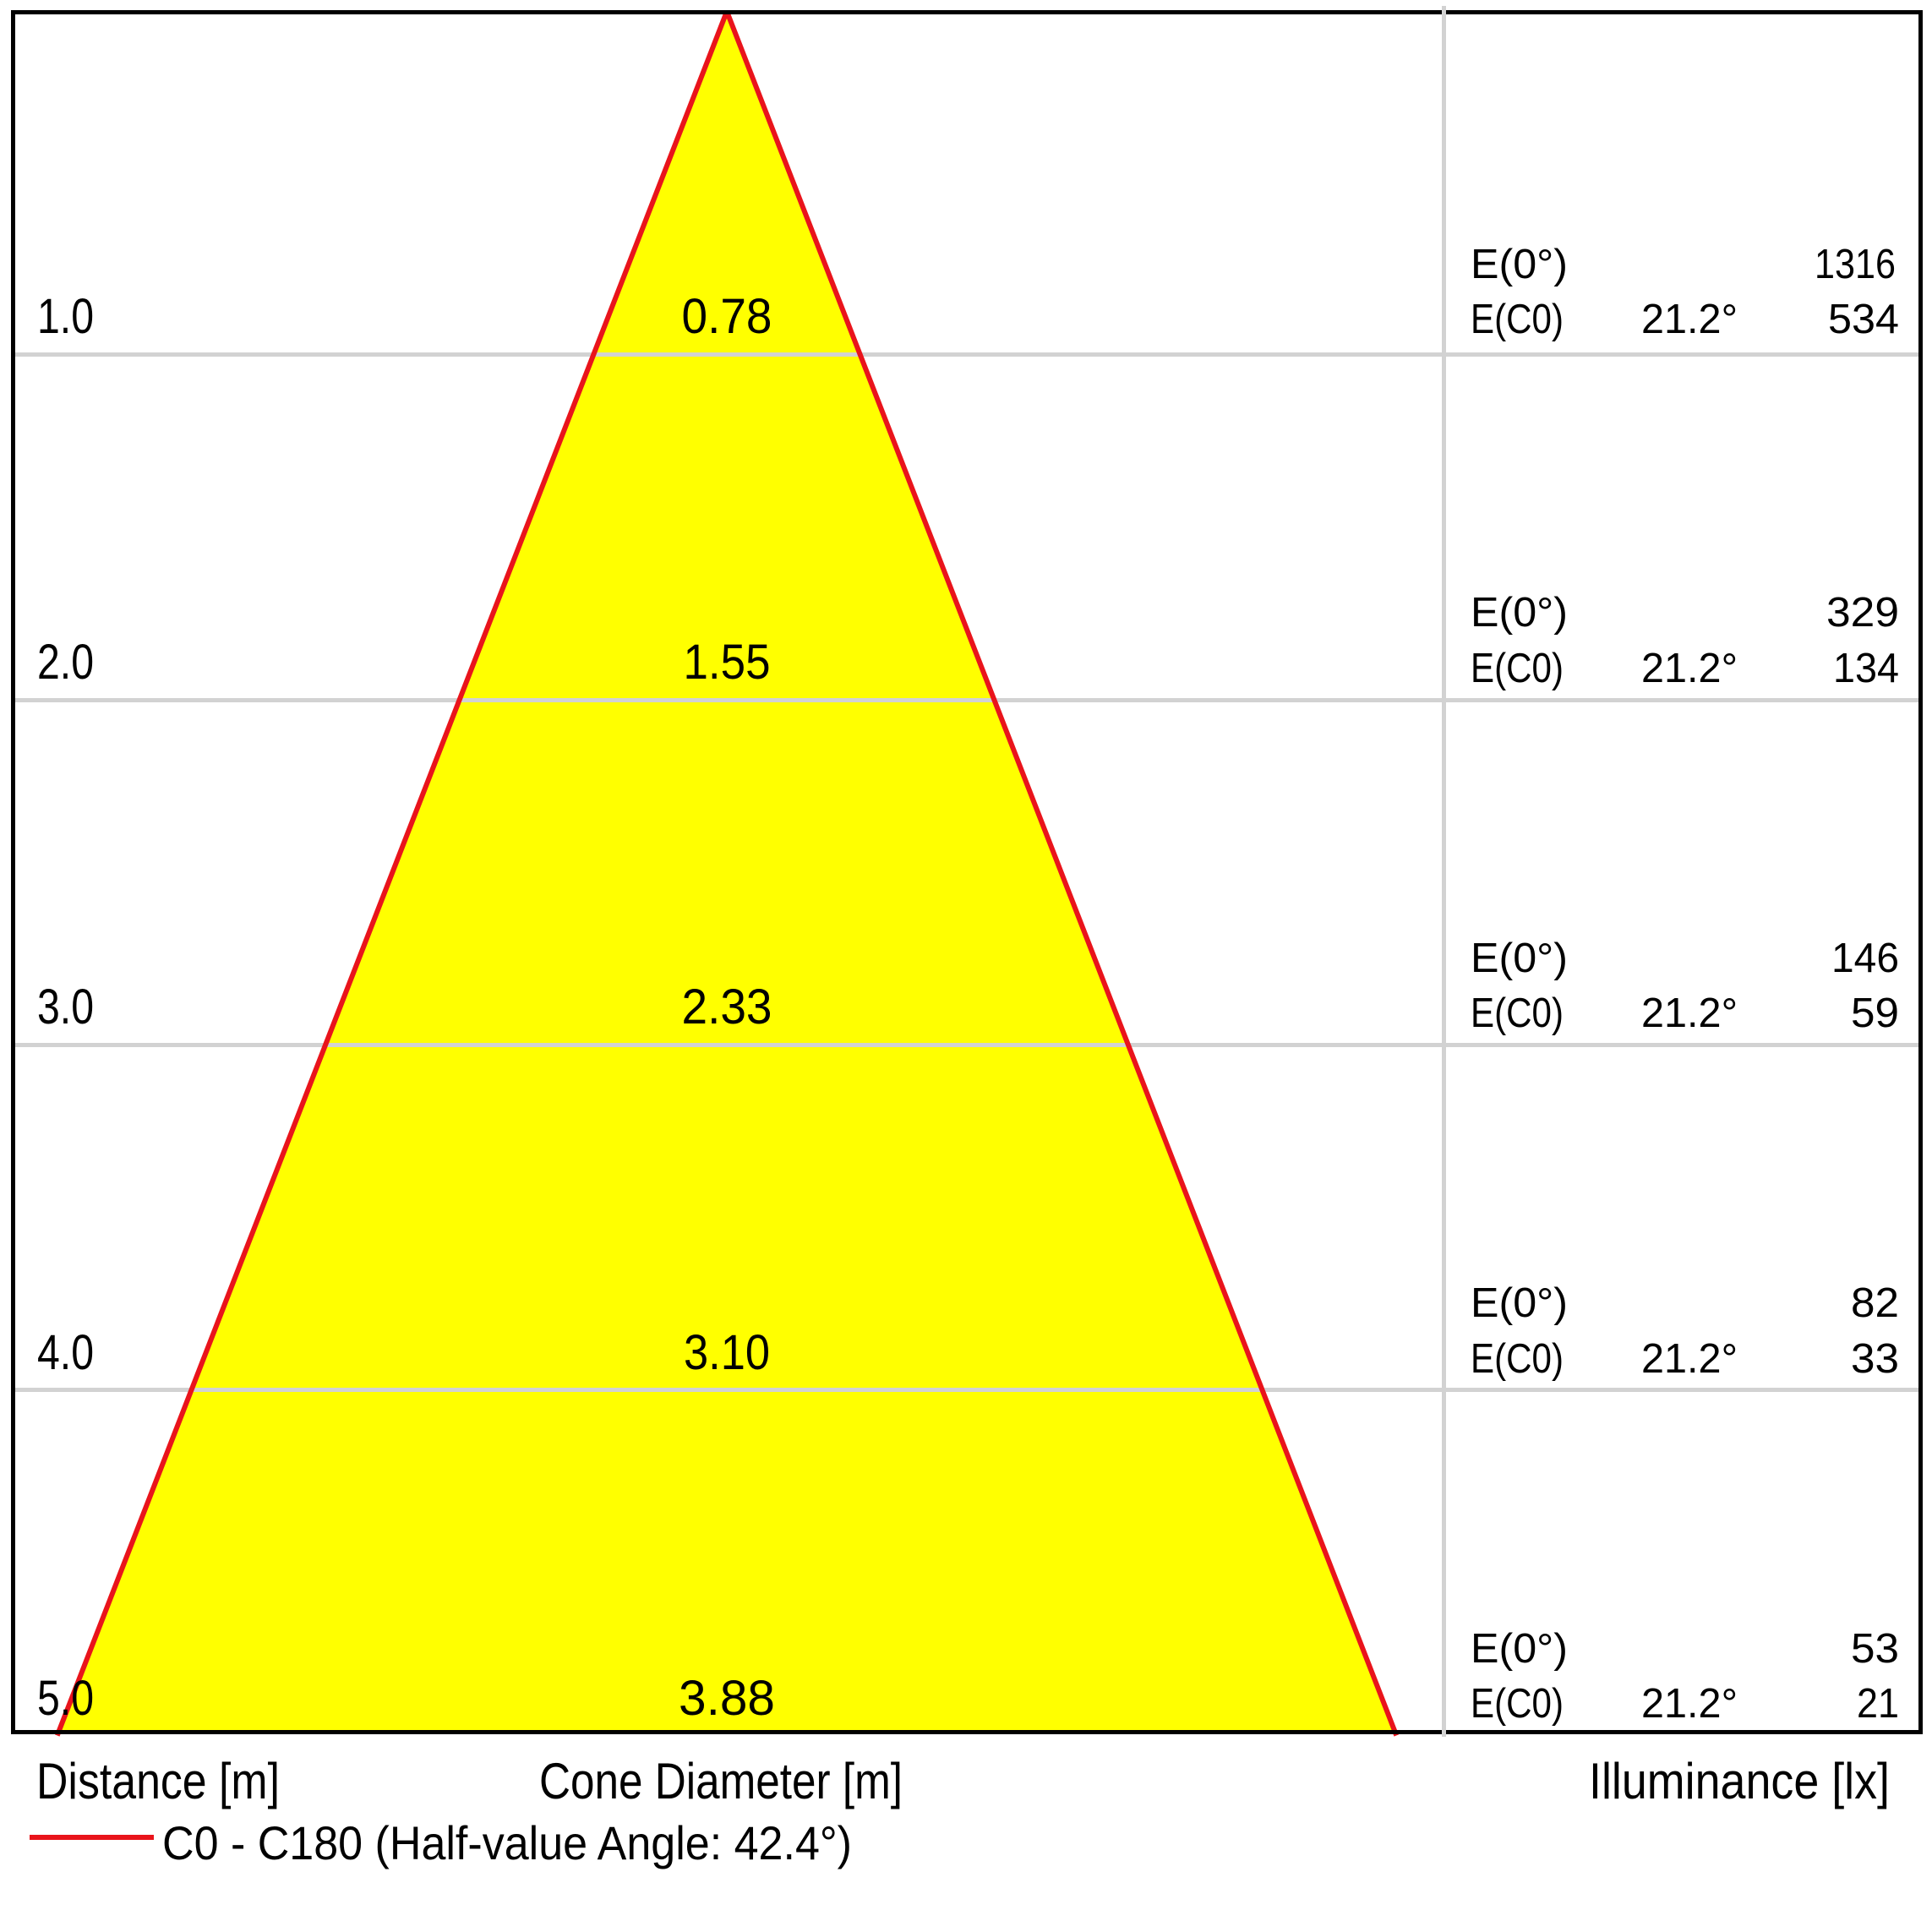  I want to click on svg-text: 3.10, so click(727, 1352).